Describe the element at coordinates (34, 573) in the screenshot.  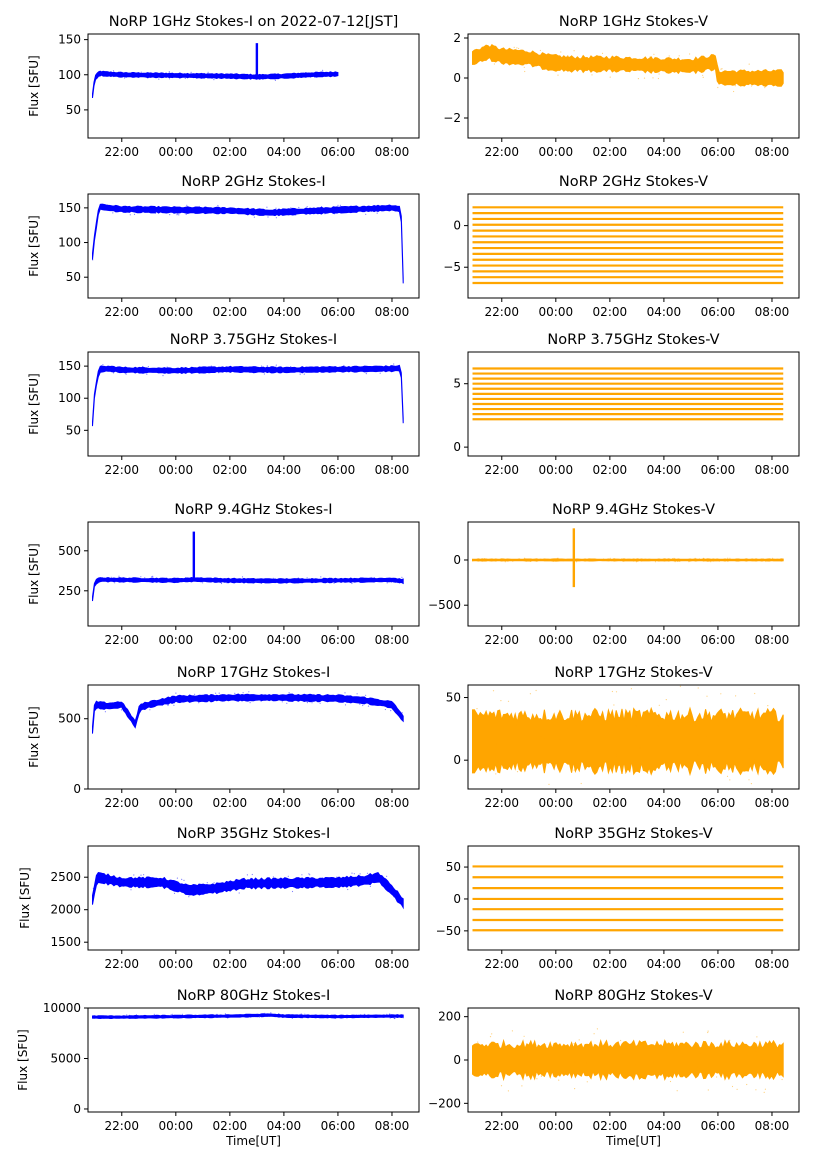
I see `panel-6-ylabel: Flux [SFU]` at that location.